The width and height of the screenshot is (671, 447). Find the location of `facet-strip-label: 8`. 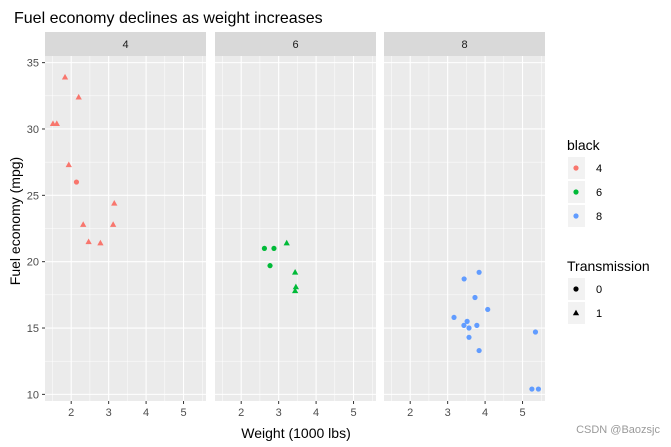

facet-strip-label: 8 is located at coordinates (464, 45).